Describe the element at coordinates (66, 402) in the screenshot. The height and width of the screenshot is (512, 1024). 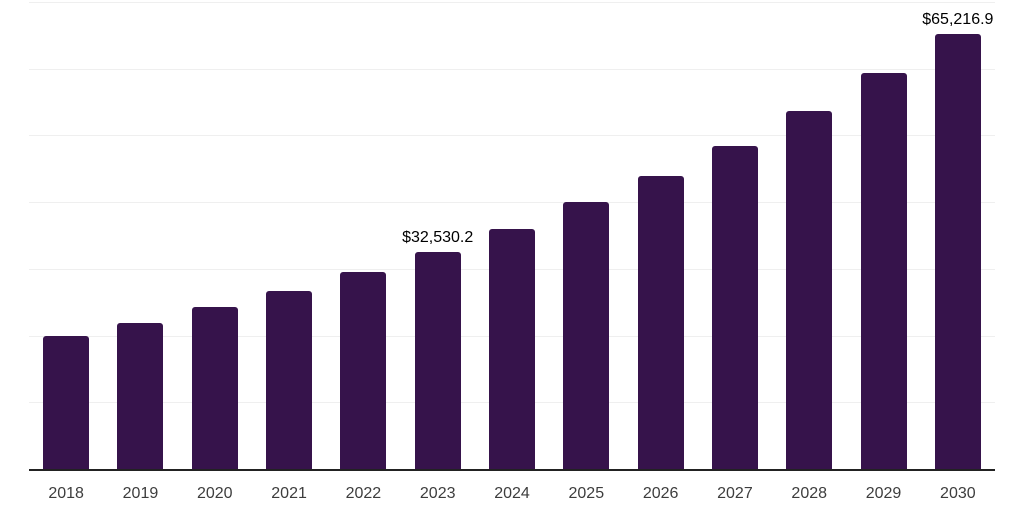
I see `bar-2018` at that location.